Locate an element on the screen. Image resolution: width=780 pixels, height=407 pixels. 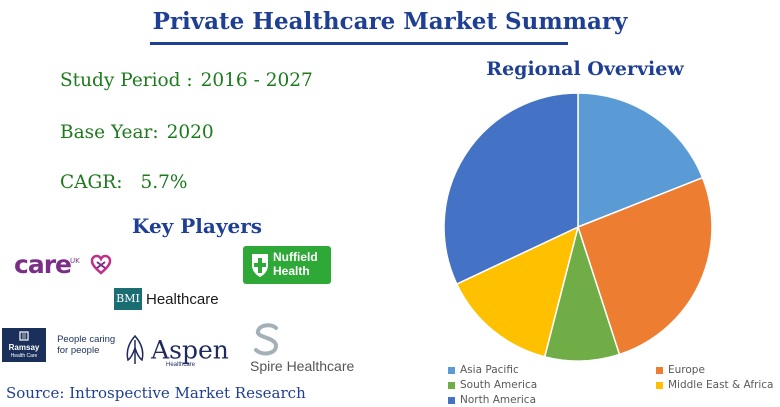
ramsay-tagline-2: for people is located at coordinates (78, 350).